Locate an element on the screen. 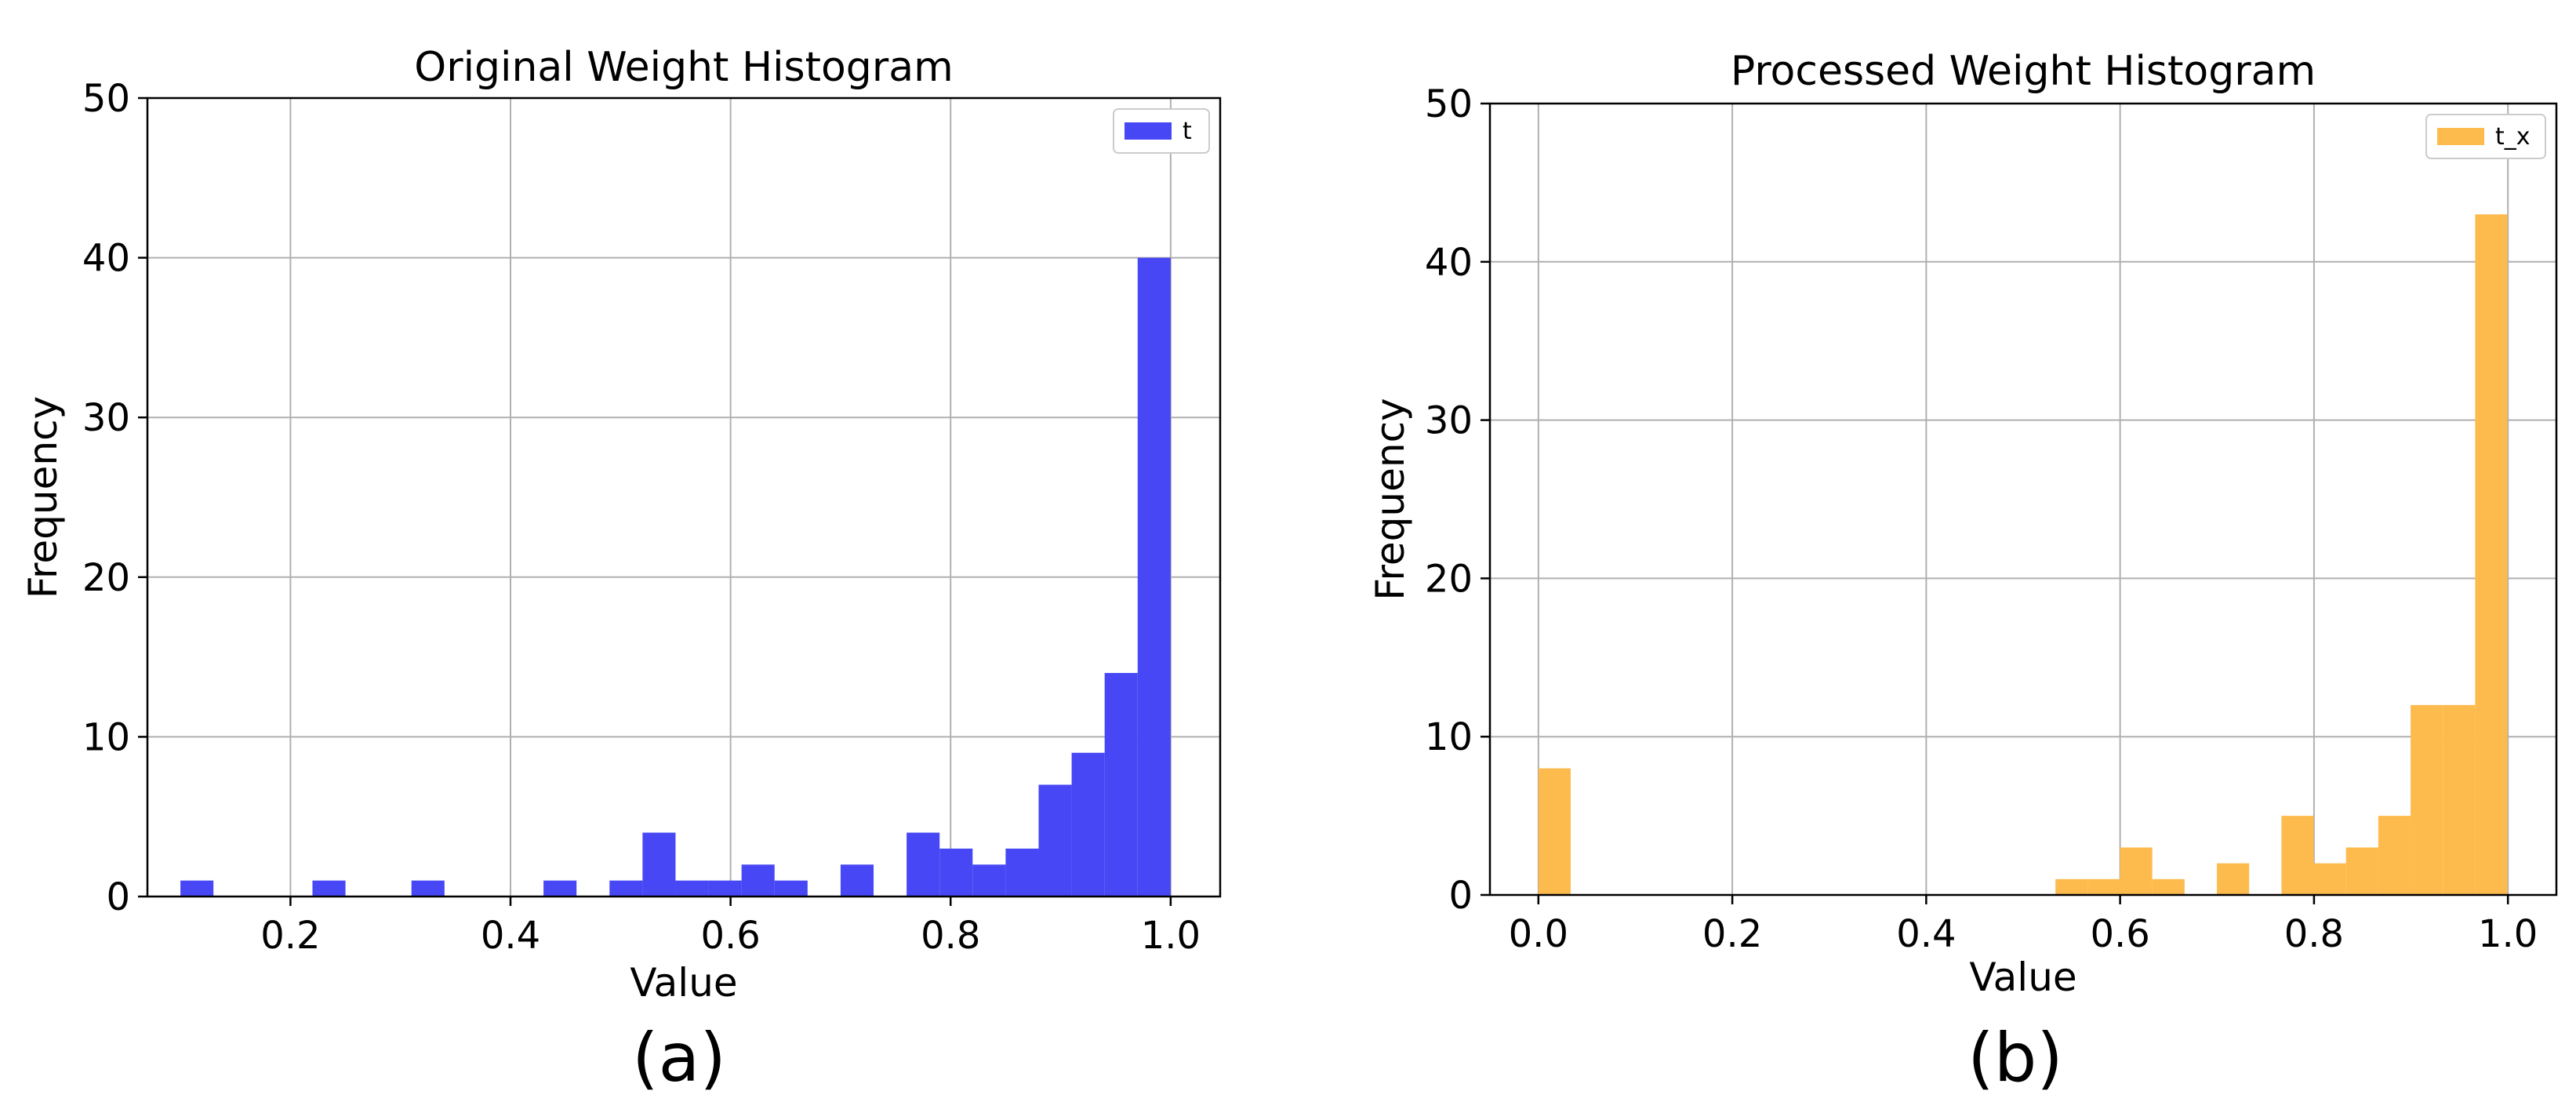  chart-b-x-tick-label: 0.4 is located at coordinates (1926, 934).